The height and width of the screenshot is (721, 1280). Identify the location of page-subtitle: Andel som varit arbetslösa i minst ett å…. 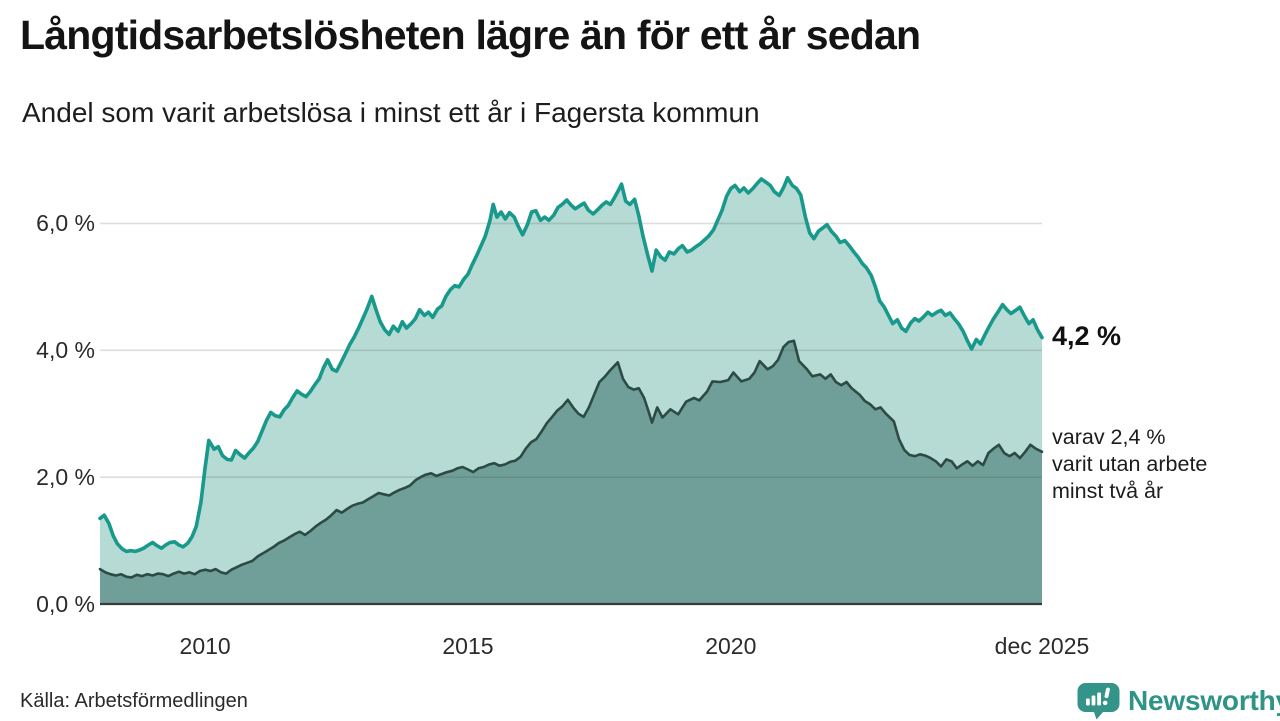
(391, 112).